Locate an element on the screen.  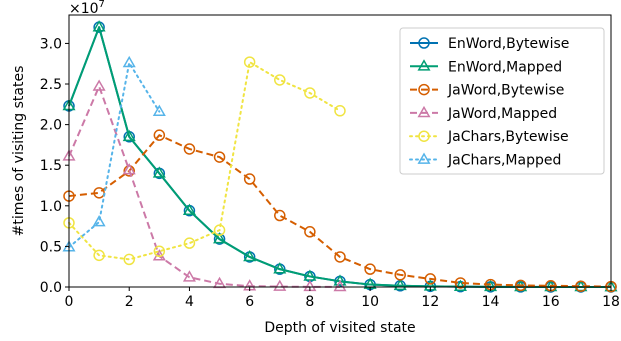
y-offset-exponent: 7 is located at coordinates (102, 5).